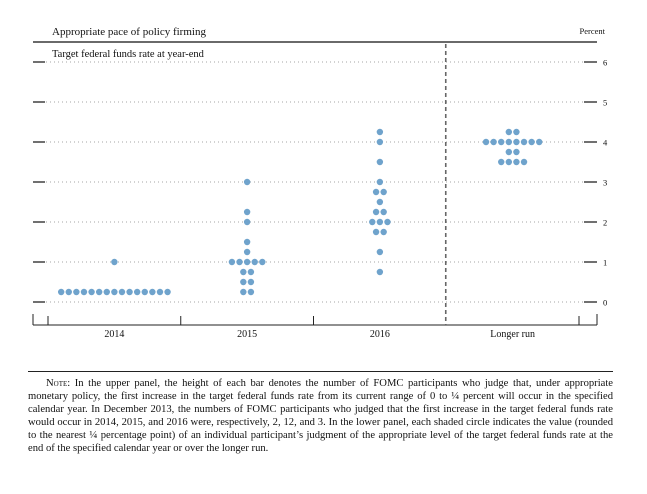 The image size is (647, 494). I want to click on y-tick-label: 1, so click(605, 263).